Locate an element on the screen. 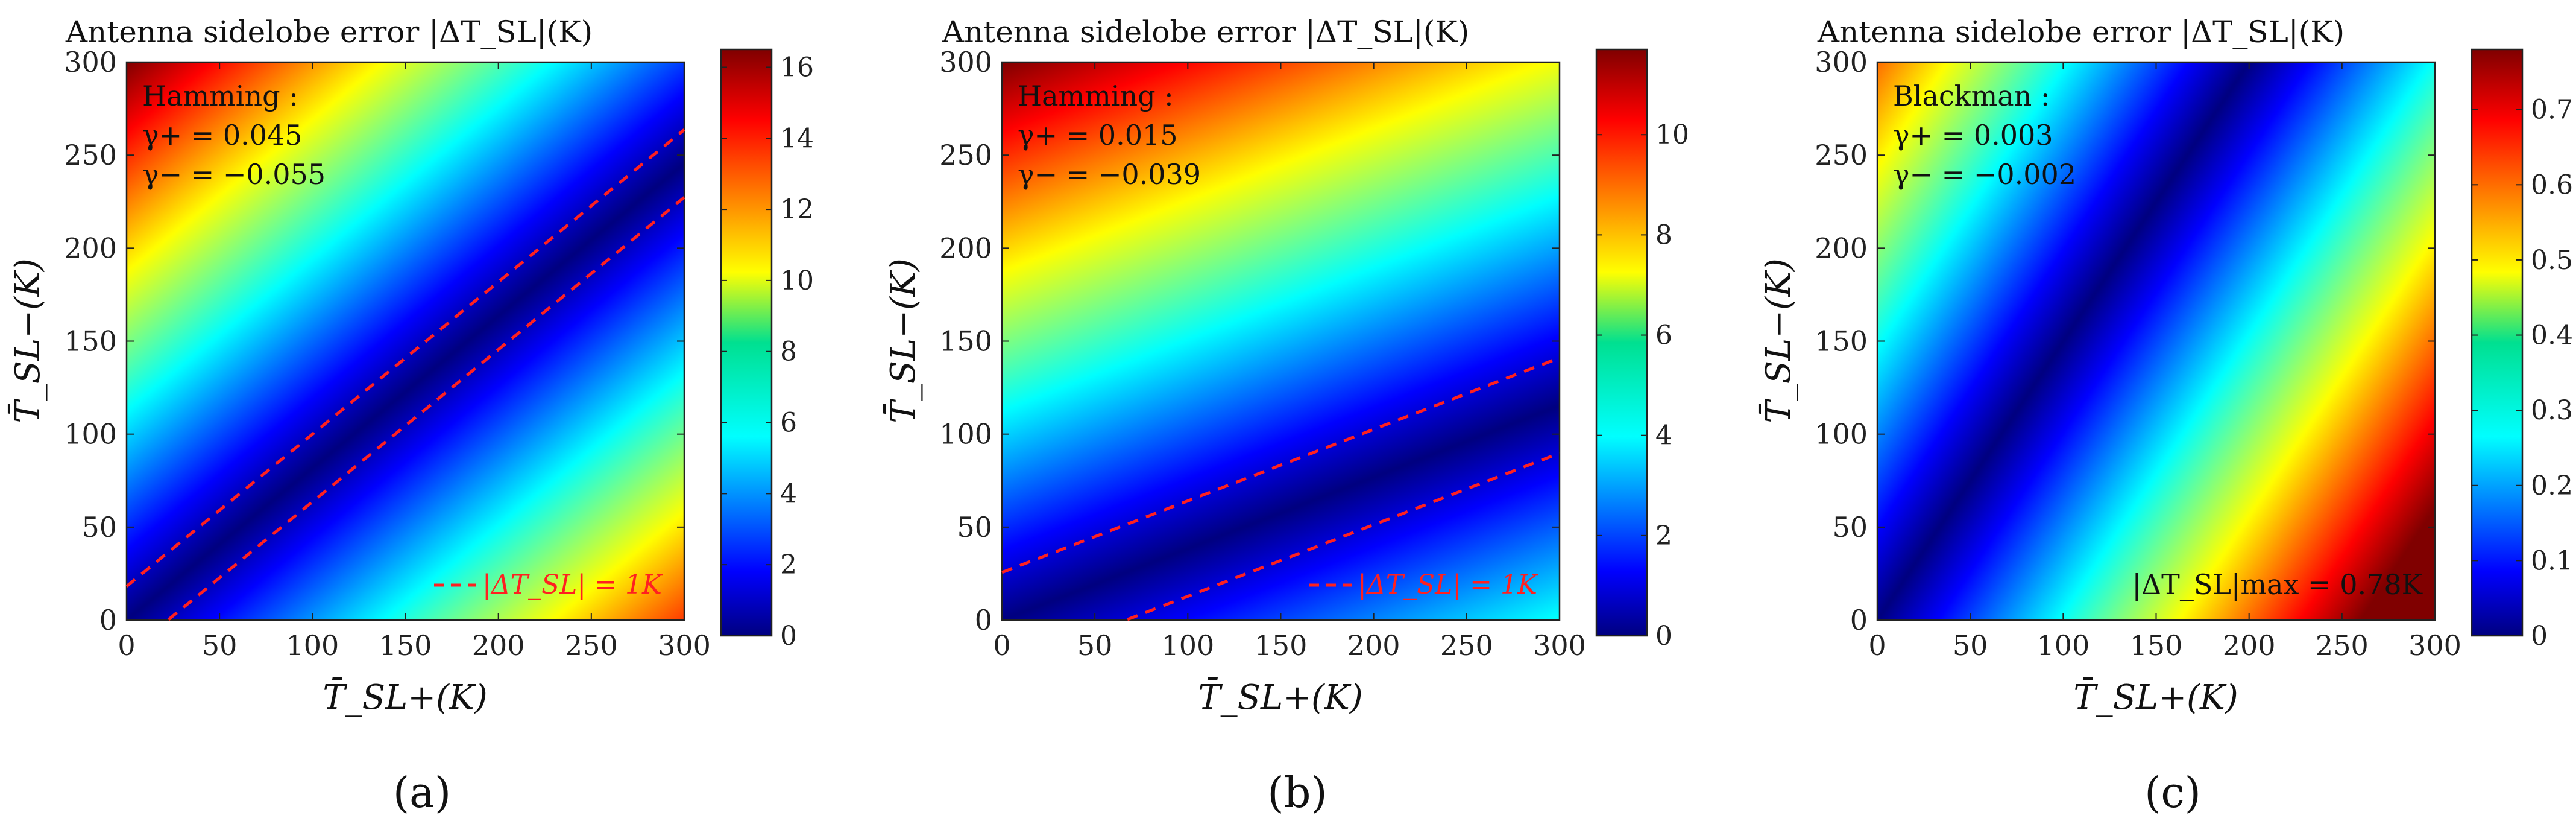 This screenshot has width=2576, height=827. colorbar-tick-label: 0.7 is located at coordinates (2552, 110).